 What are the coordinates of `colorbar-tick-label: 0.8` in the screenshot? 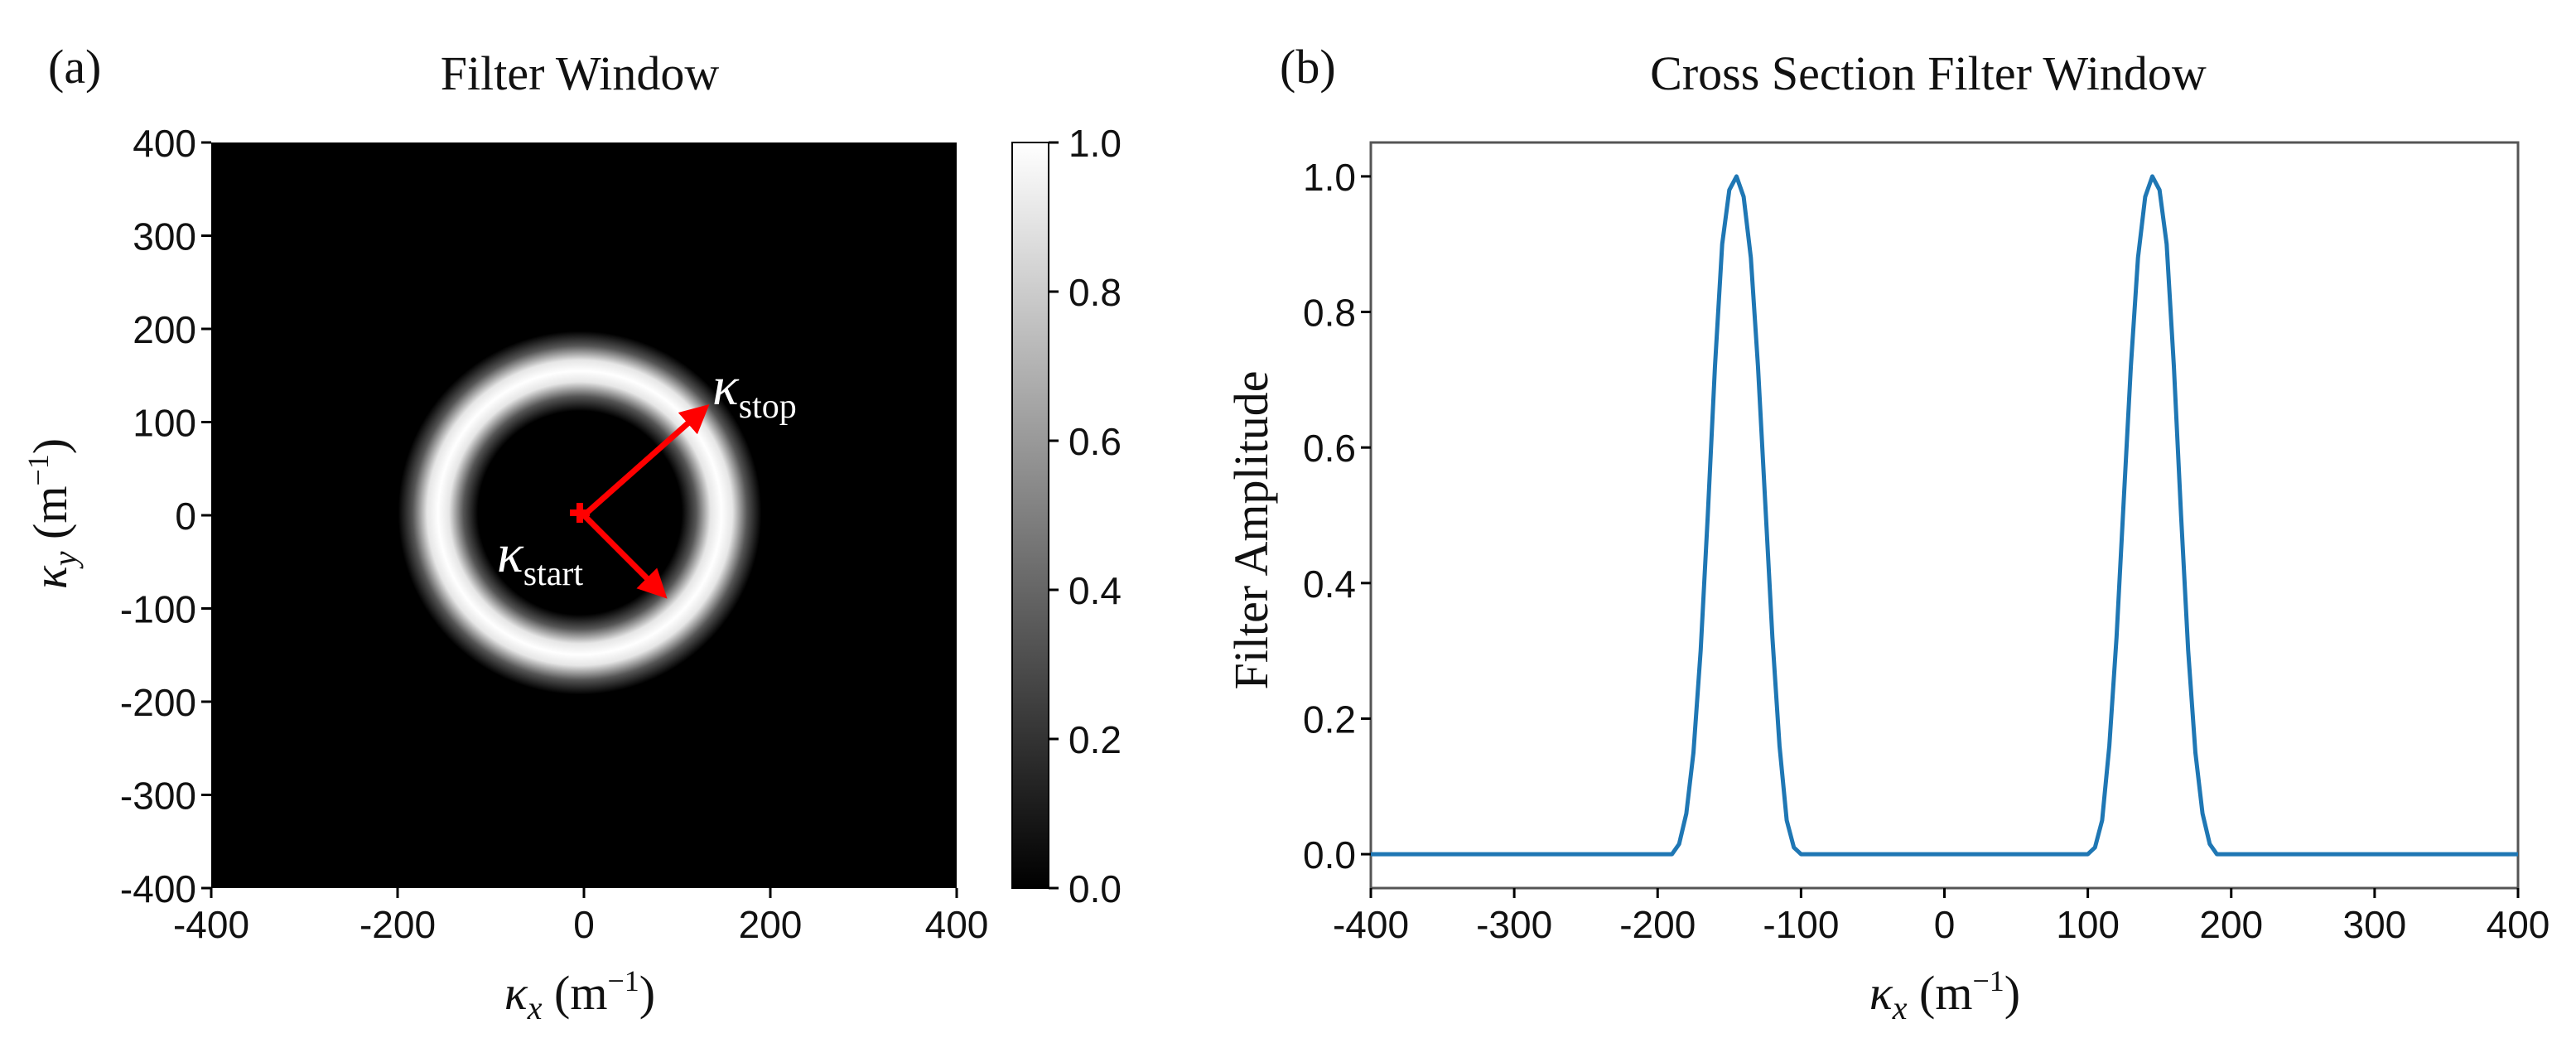 It's located at (1095, 292).